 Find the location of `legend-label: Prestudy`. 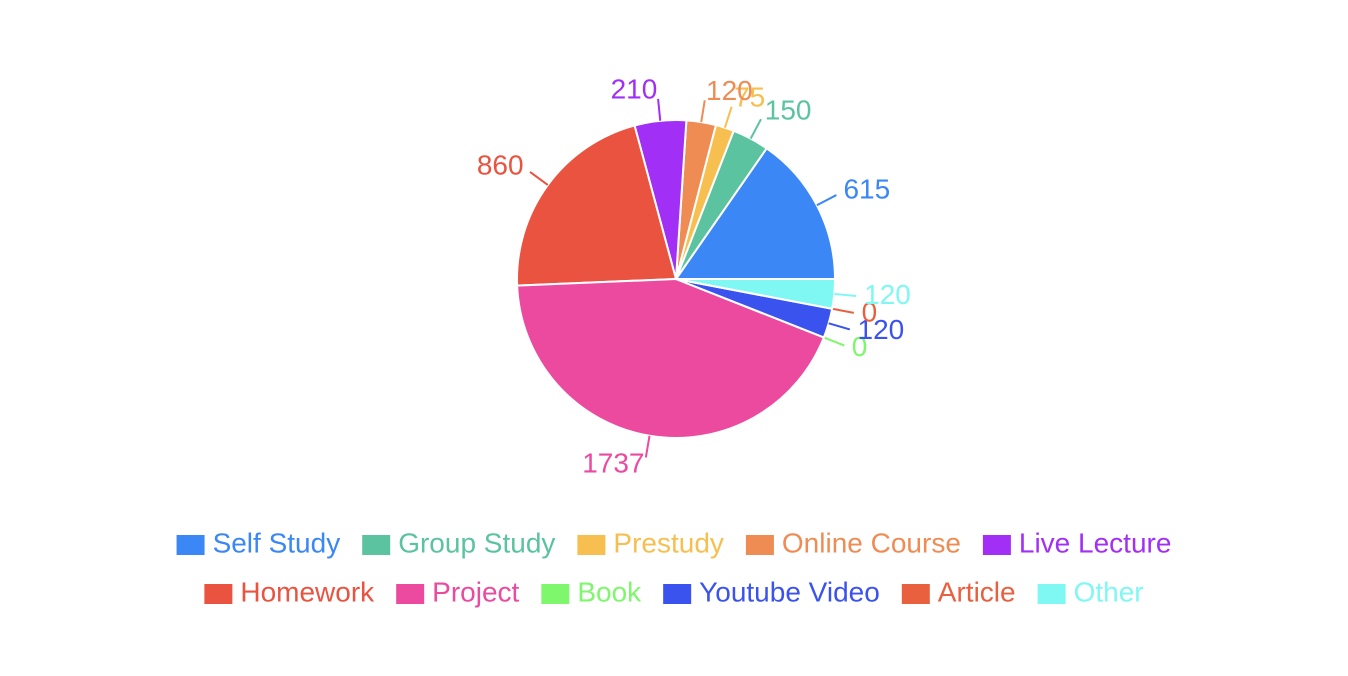

legend-label: Prestudy is located at coordinates (668, 542).